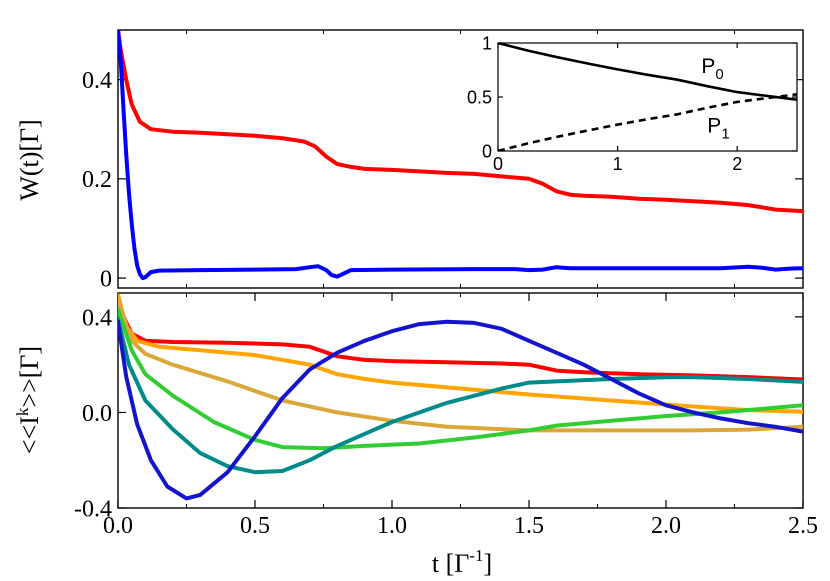 The image size is (830, 581). Describe the element at coordinates (476, 555) in the screenshot. I see `x-axis-label-sup: -1` at that location.